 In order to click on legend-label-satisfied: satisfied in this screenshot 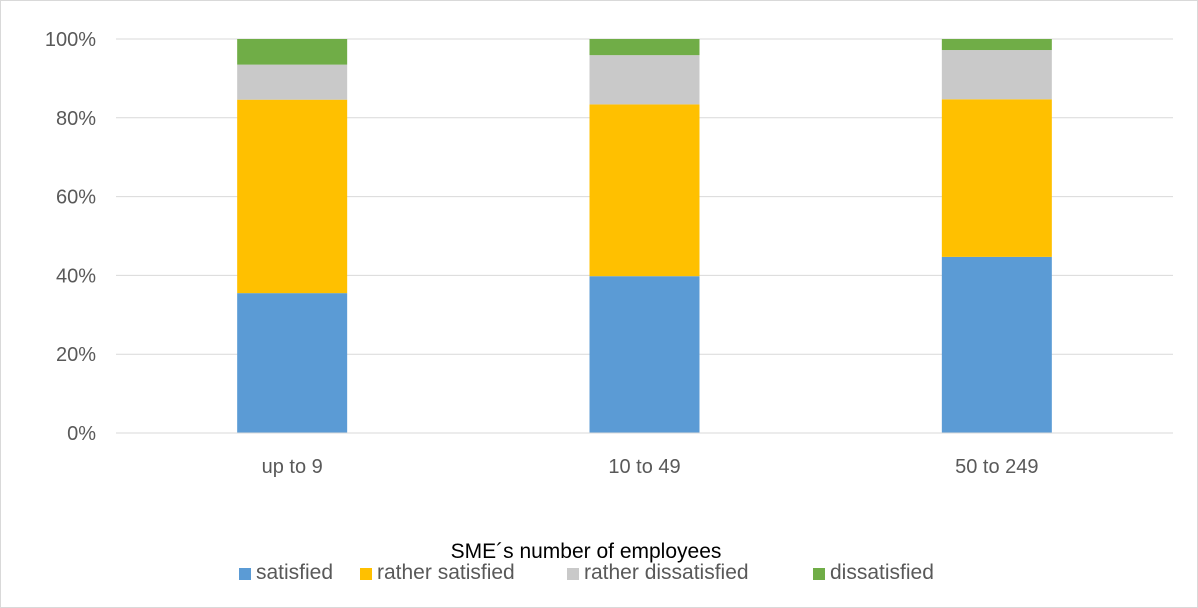, I will do `click(294, 572)`.